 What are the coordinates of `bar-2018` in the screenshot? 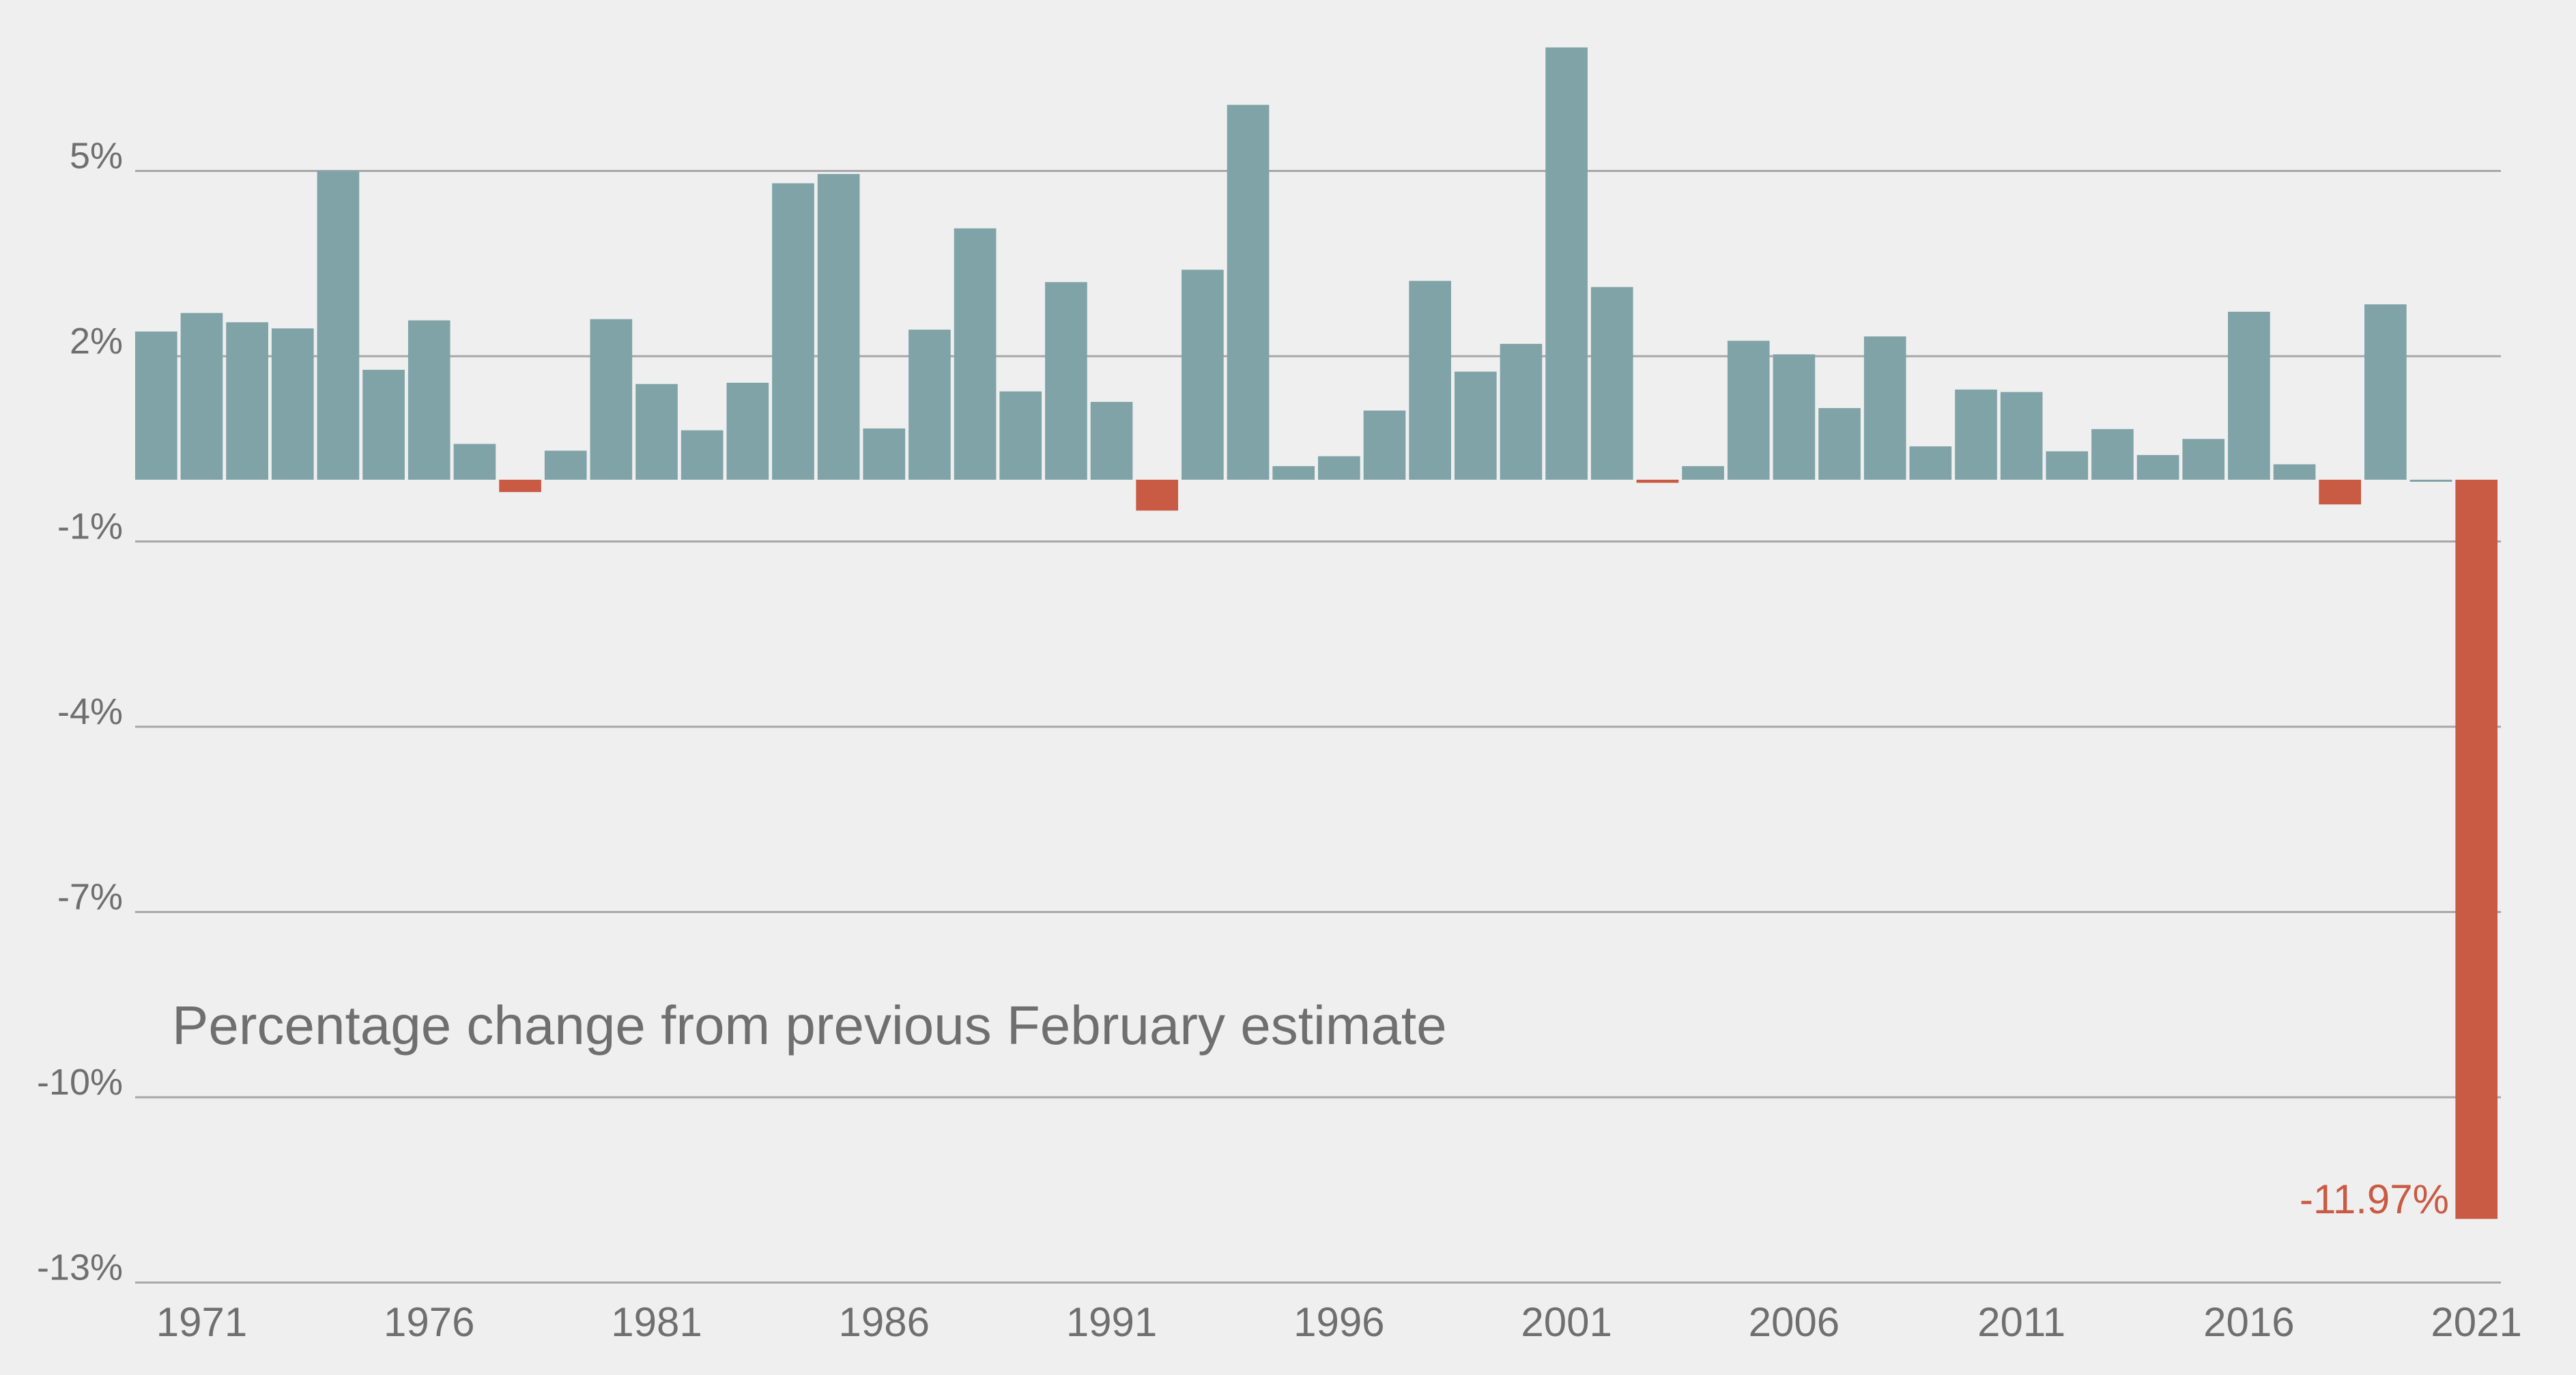 It's located at (2340, 492).